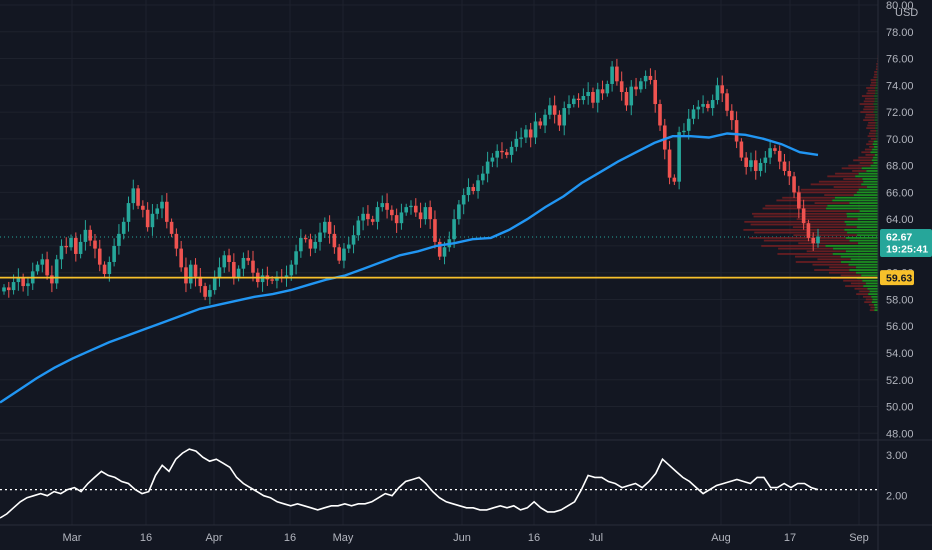  What do you see at coordinates (859, 538) in the screenshot?
I see `time-tick-label: Sep` at bounding box center [859, 538].